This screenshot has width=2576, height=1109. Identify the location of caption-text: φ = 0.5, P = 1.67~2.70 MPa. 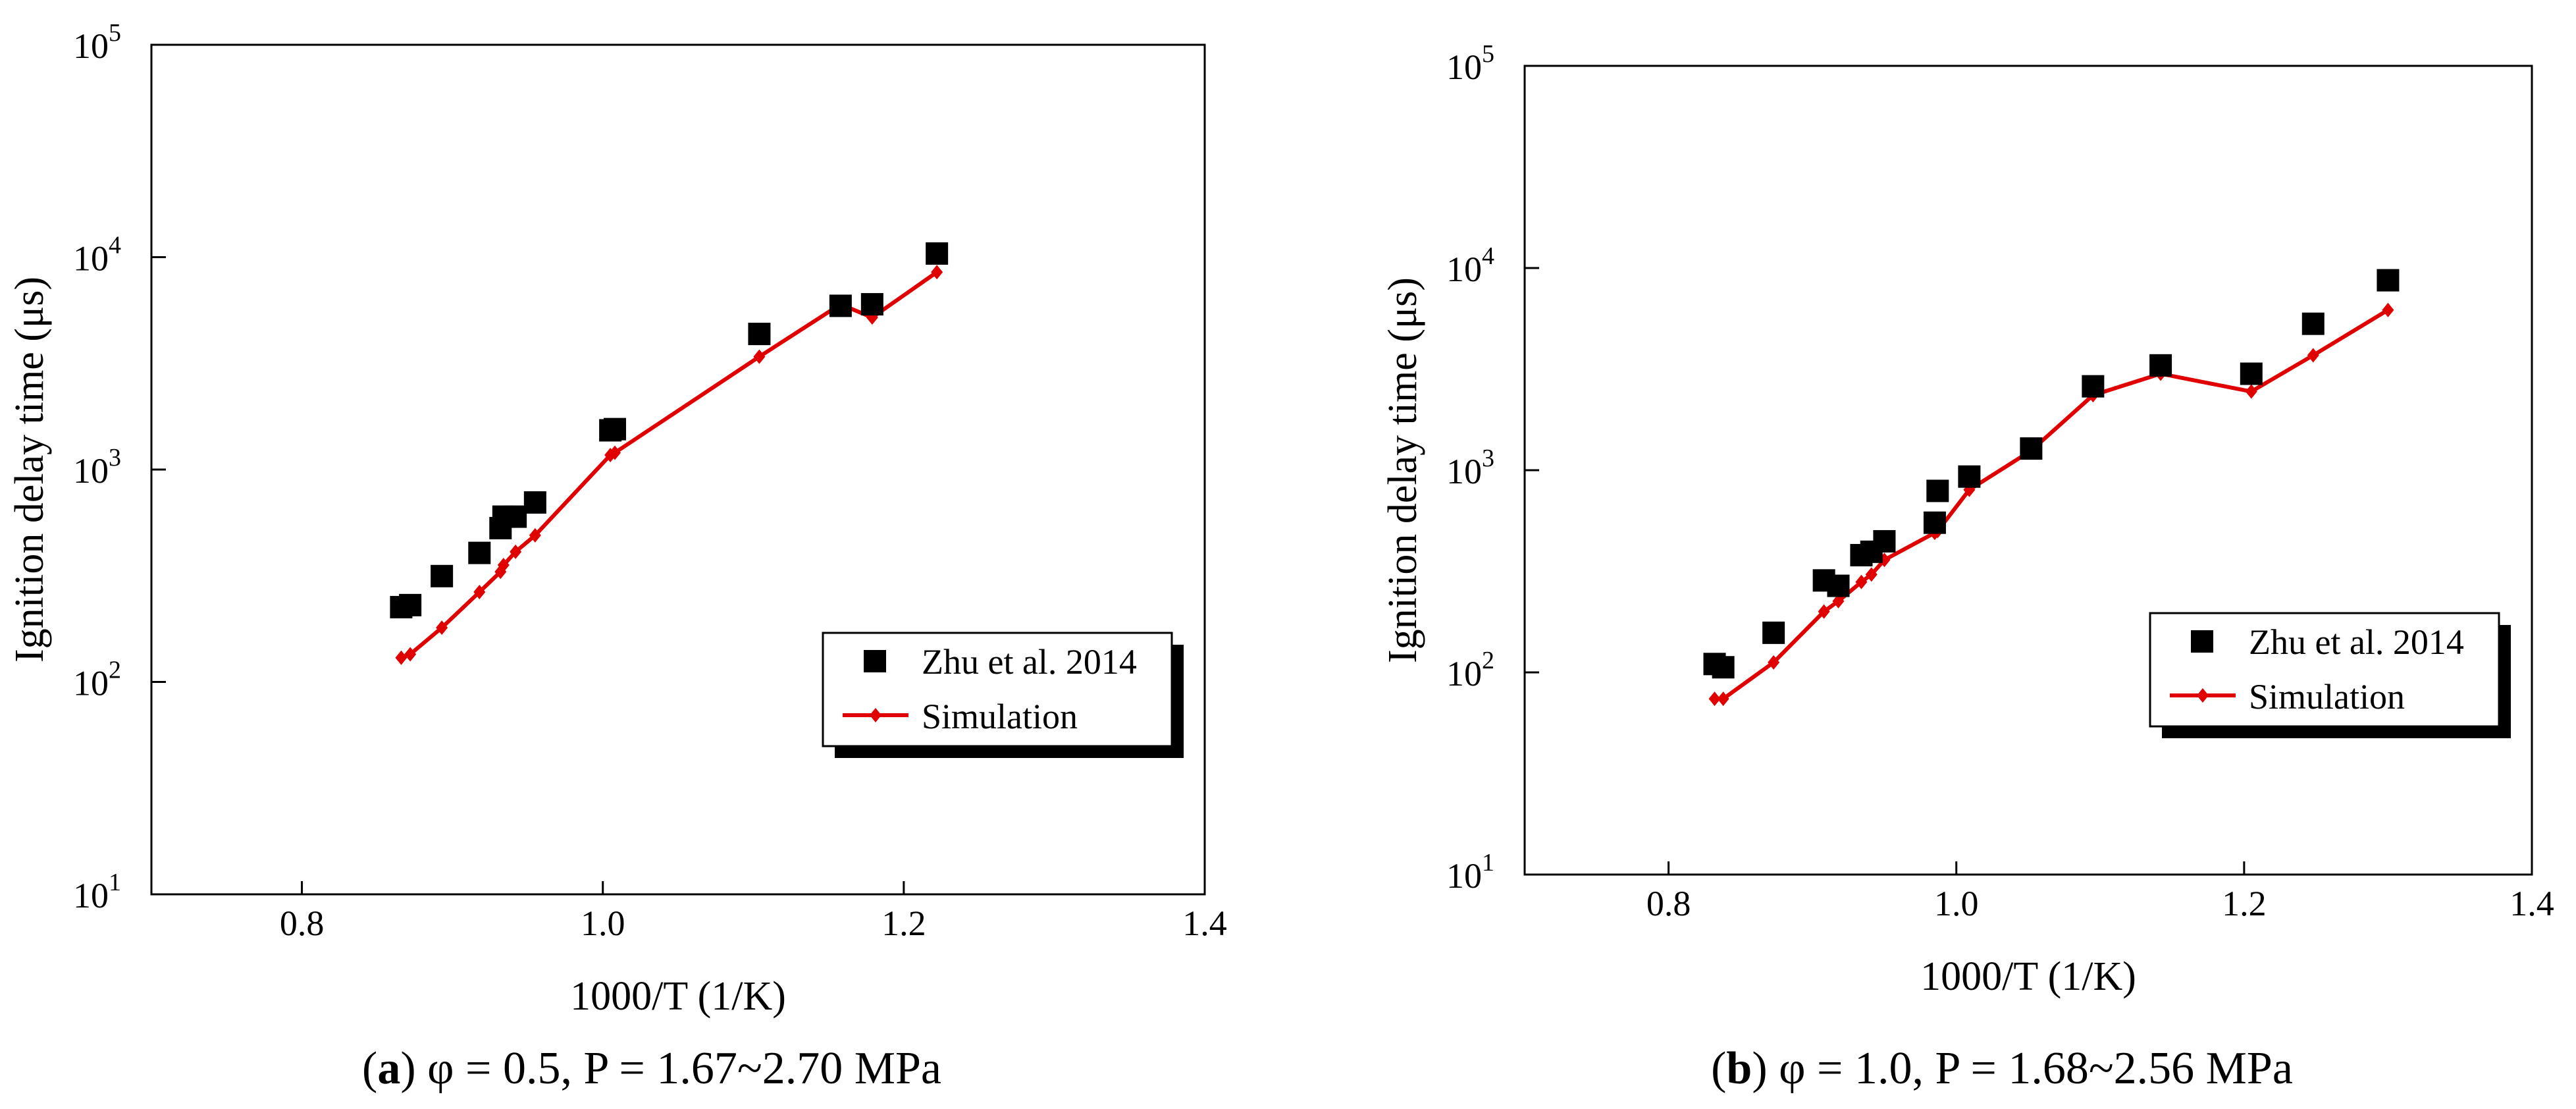
(684, 1068).